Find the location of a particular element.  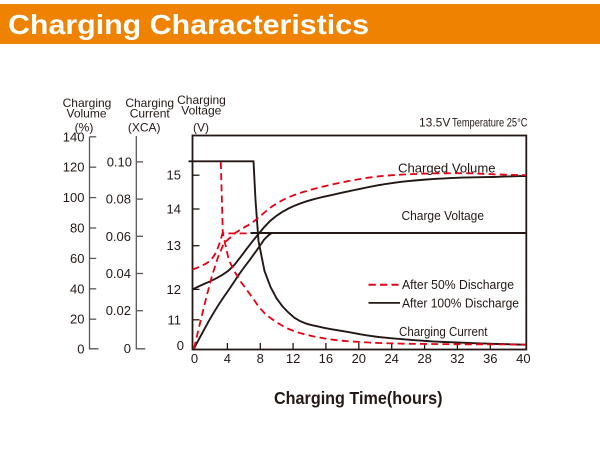

svg-text: 80 is located at coordinates (77, 228).